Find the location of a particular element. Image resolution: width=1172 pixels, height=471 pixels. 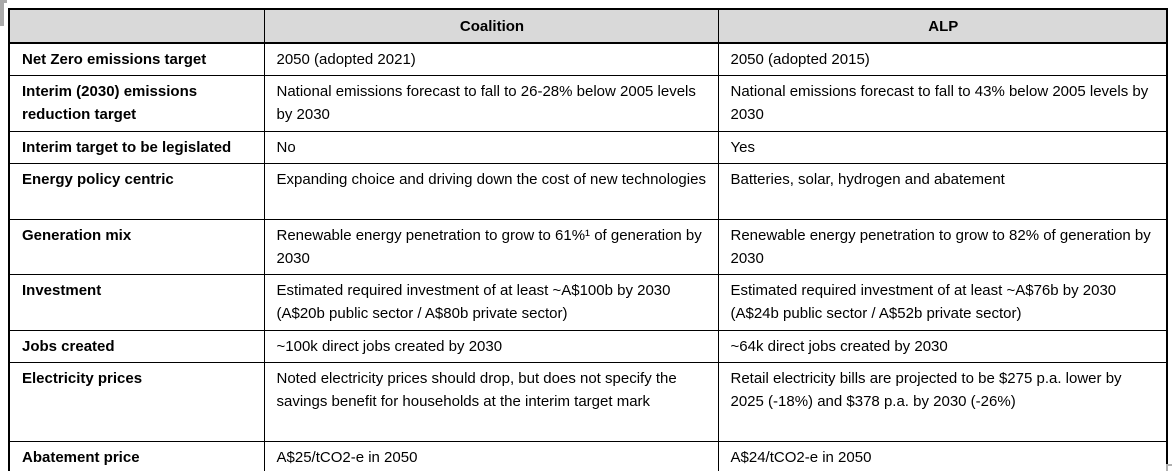

row-label-cell: Generation mix is located at coordinates (136, 247).